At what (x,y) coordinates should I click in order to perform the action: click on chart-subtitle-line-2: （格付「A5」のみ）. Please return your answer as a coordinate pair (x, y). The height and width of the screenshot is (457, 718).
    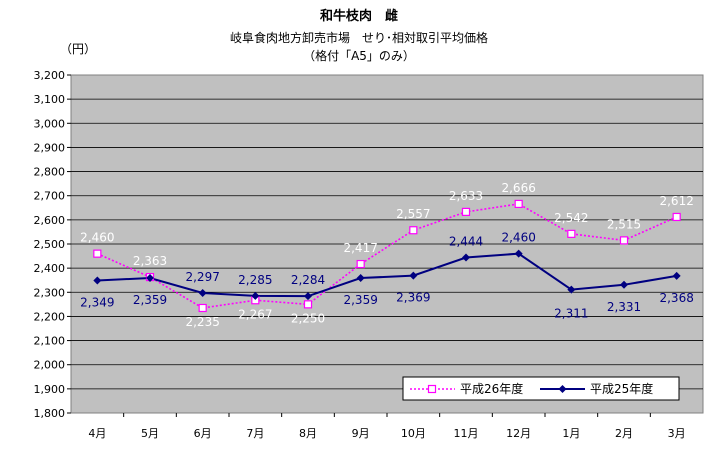
    Looking at the image, I should click on (359, 55).